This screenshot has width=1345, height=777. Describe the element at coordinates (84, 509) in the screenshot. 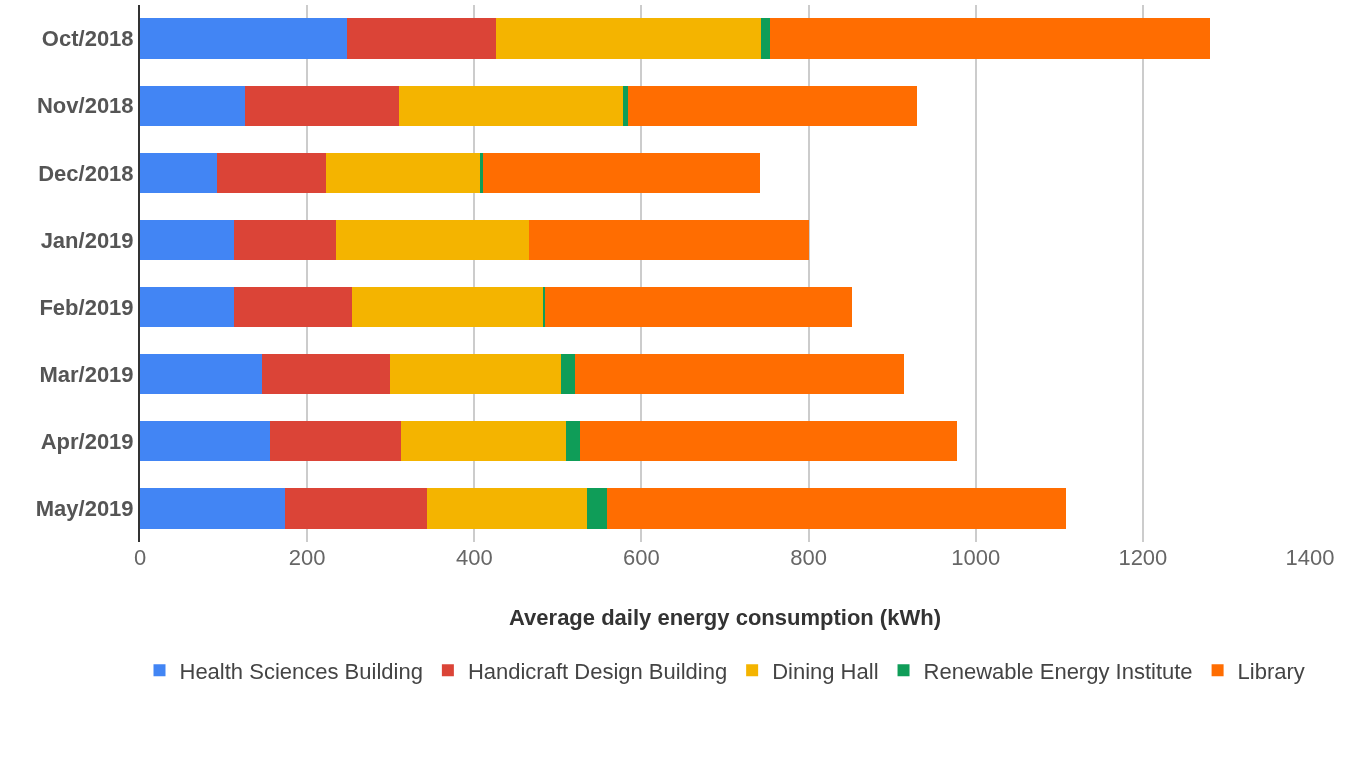

I see `y-tick-label: May/2019` at that location.